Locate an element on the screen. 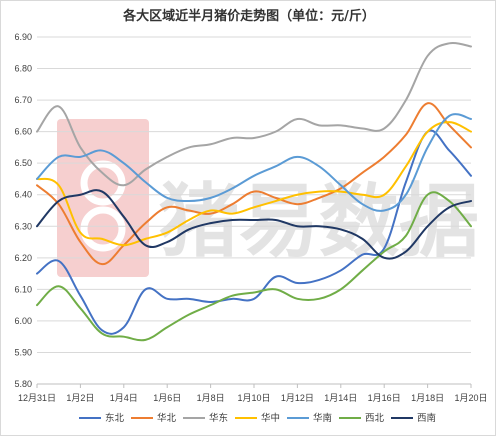  legend-label: 西南 is located at coordinates (426, 418).